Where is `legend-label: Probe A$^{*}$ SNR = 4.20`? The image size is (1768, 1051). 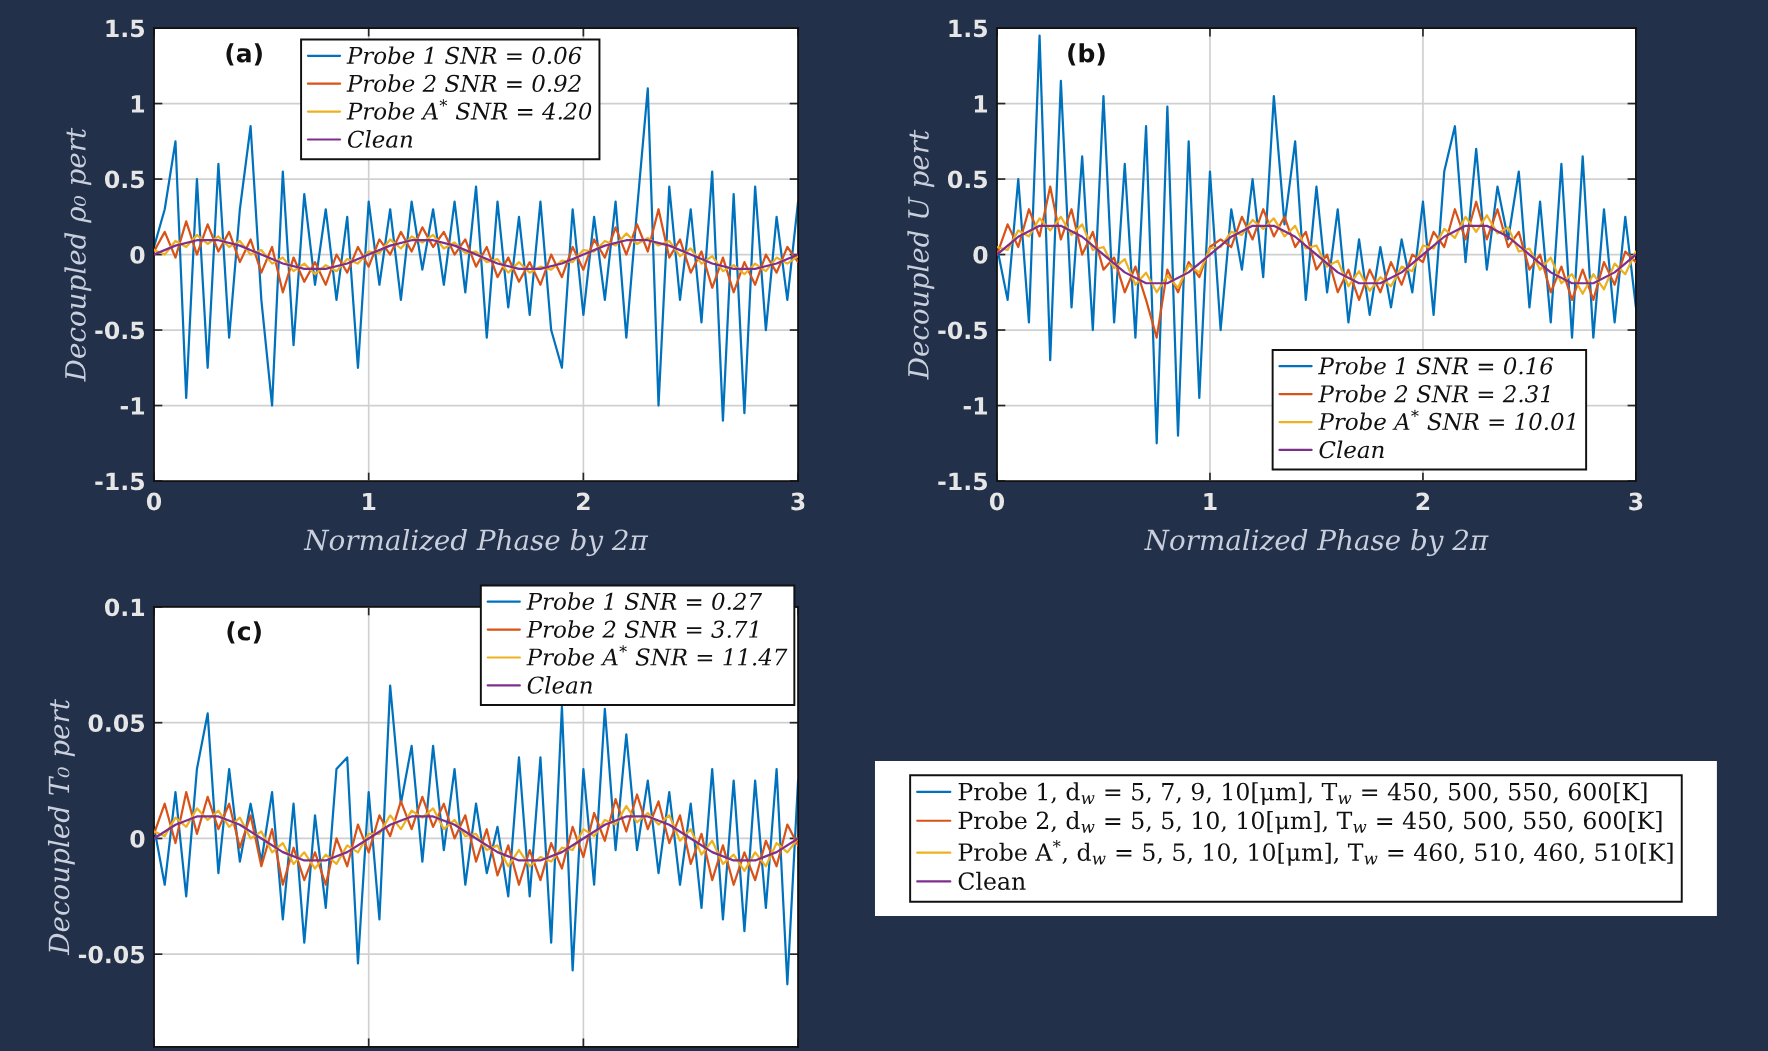 legend-label: Probe A$^{*}$ SNR = 4.20 is located at coordinates (469, 109).